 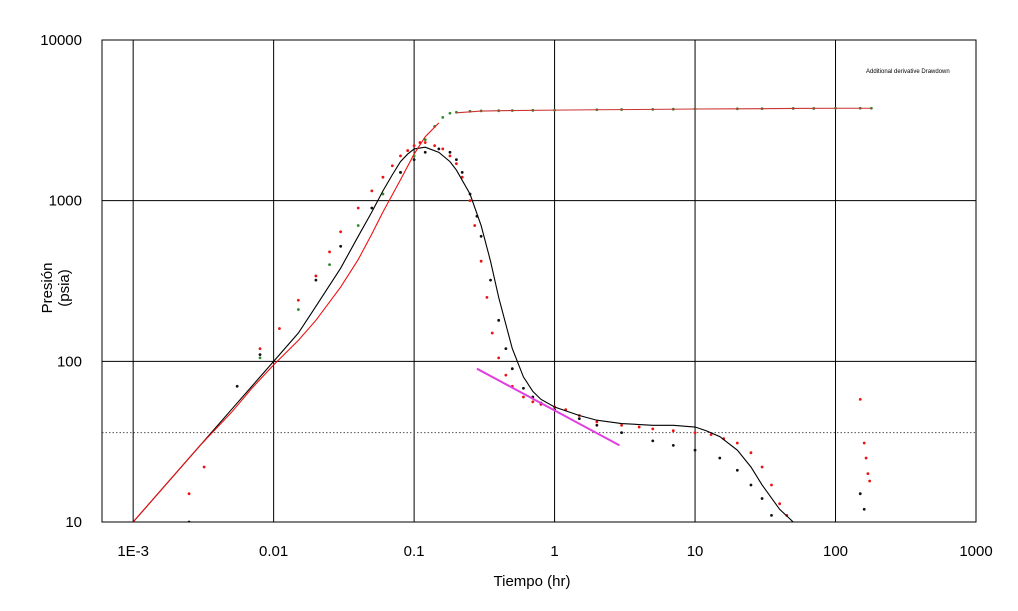 What do you see at coordinates (64, 288) in the screenshot?
I see `y-axis-title-line2: (psia)` at bounding box center [64, 288].